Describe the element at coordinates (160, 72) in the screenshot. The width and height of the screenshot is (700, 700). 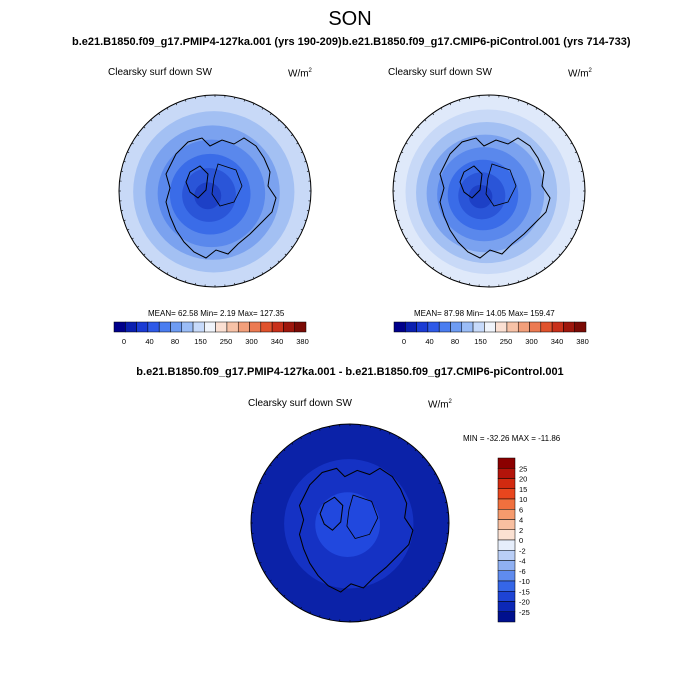
I see `panel-1-variable-label: Clearsky surf down SW` at that location.